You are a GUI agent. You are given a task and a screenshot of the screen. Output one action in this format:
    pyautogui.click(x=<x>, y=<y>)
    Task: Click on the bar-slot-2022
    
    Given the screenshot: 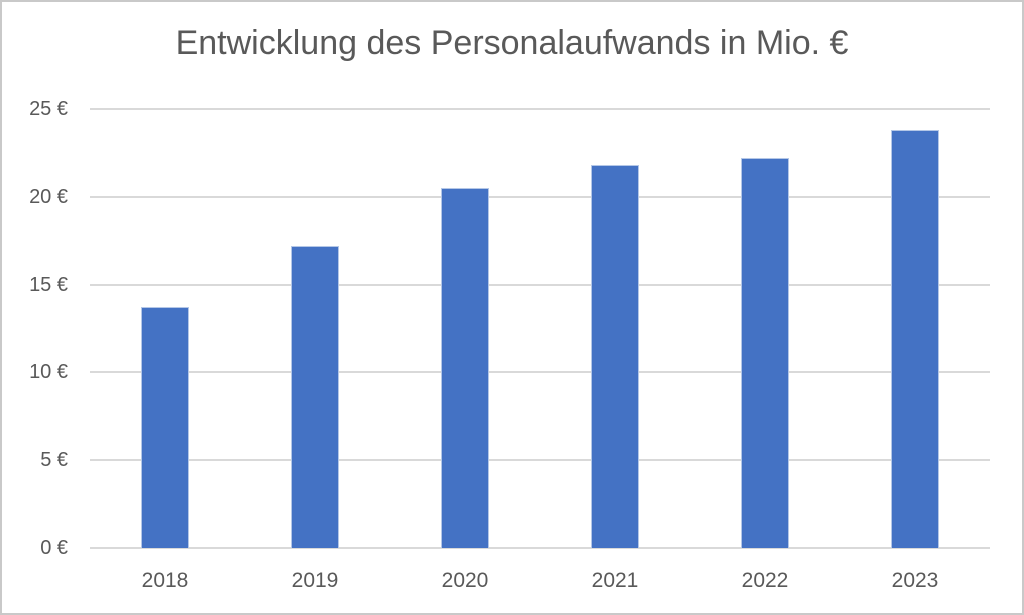 What is the action you would take?
    pyautogui.click(x=765, y=328)
    